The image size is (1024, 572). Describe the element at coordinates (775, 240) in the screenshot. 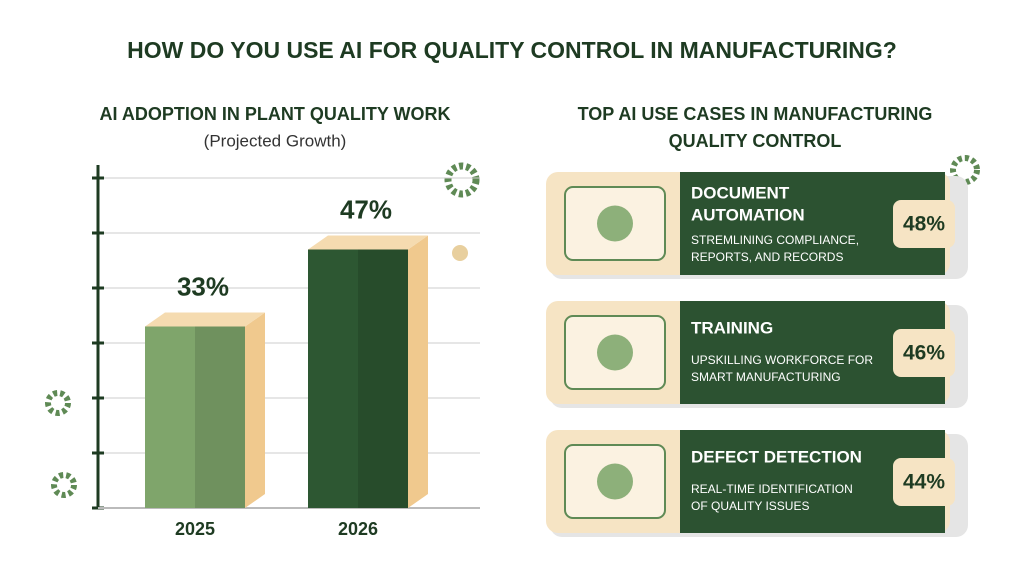

I see `card-description: STREMLINING COMPLIANCE,` at that location.